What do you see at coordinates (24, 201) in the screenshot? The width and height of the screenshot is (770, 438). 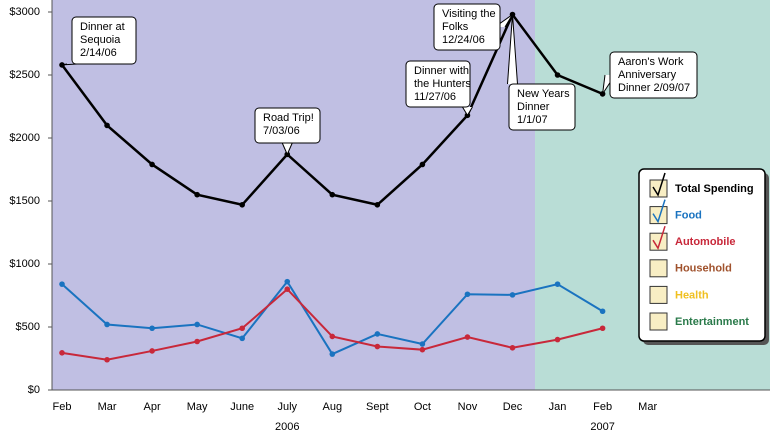 I see `y-tick-label: $1500` at bounding box center [24, 201].